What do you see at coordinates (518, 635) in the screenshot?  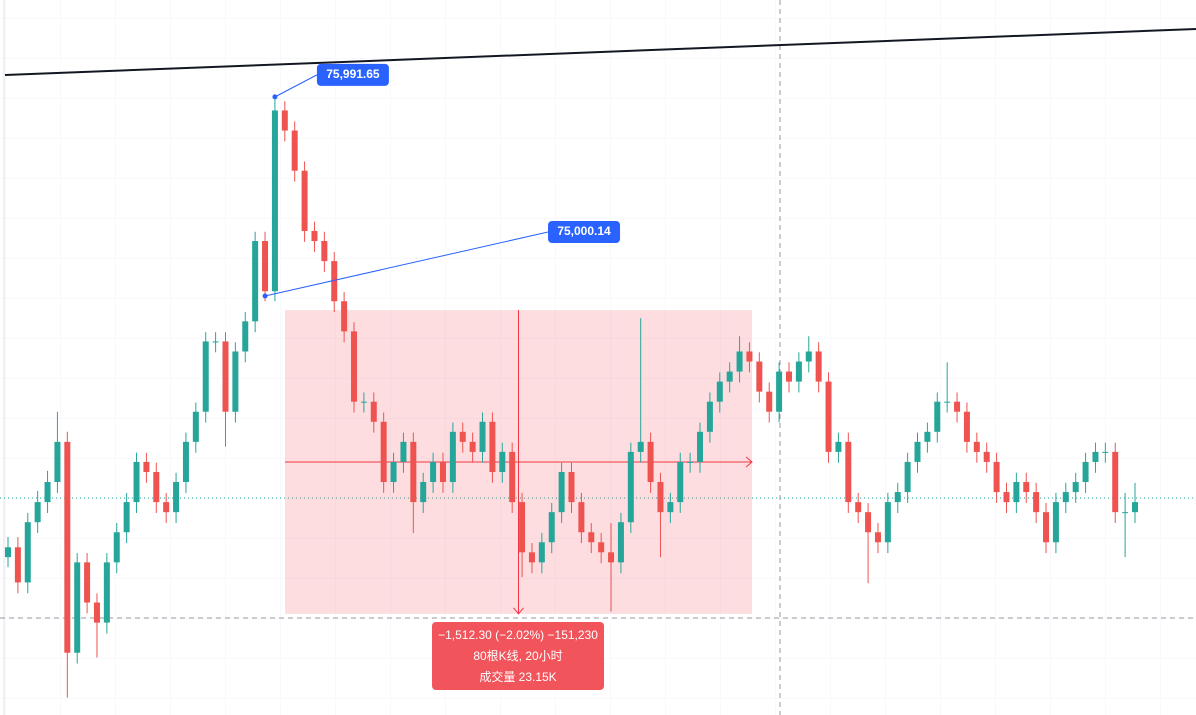 I see `measure-info-text: −1,512.30 (−2.02%) −151,230` at bounding box center [518, 635].